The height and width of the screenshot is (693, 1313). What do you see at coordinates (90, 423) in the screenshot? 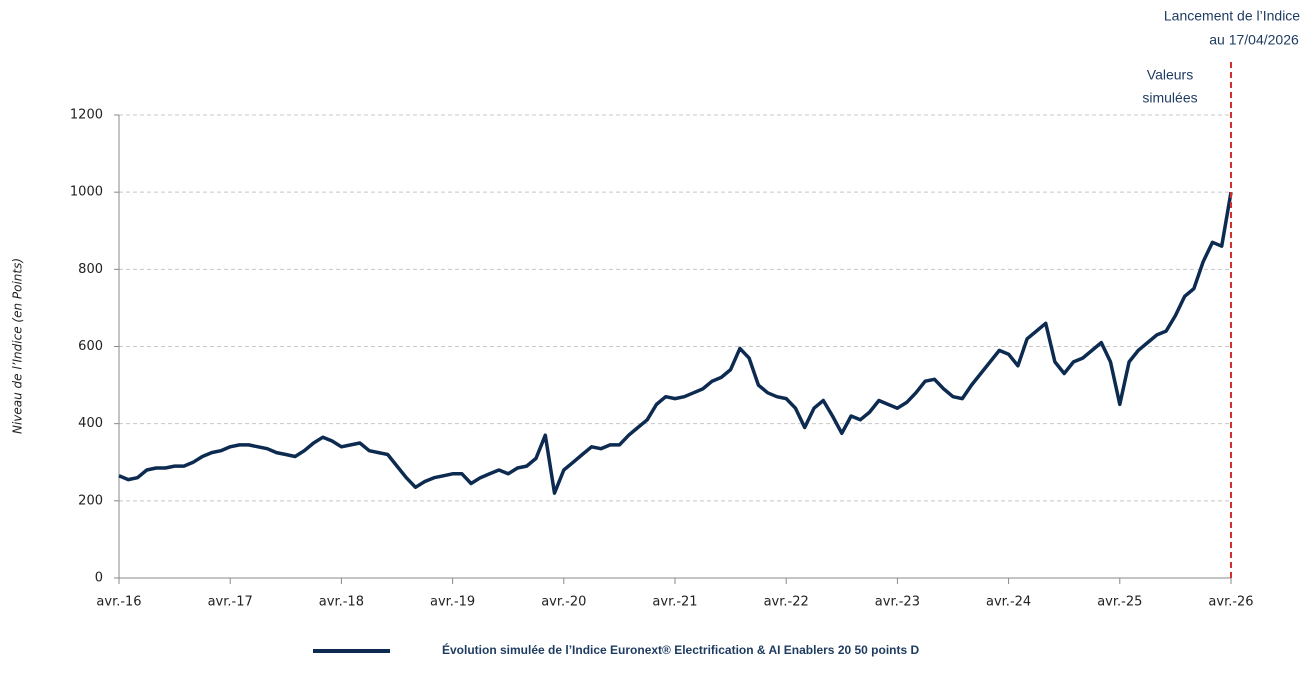
I see `y-tick-label: 400` at bounding box center [90, 423].